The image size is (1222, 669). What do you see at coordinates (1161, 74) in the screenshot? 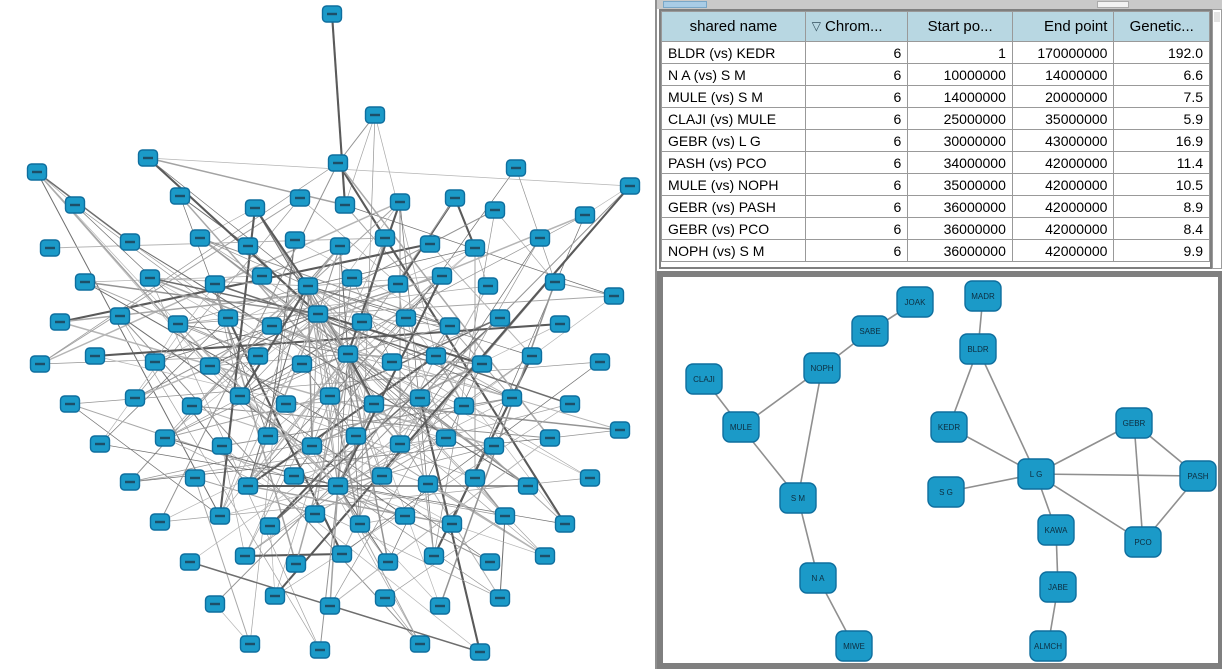
I see `table-cell: 6.6` at bounding box center [1161, 74].